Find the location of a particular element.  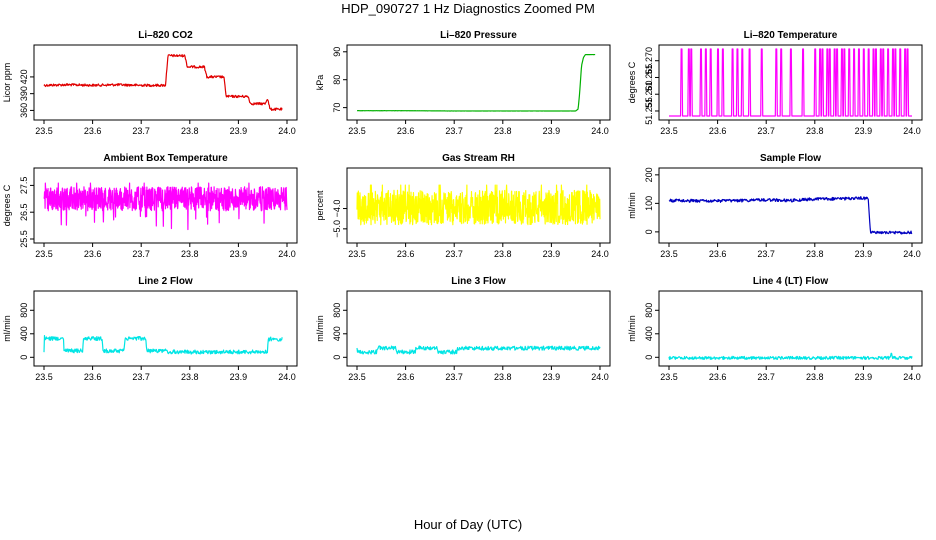

y-tick-label: 51.265 is located at coordinates (649, 78).